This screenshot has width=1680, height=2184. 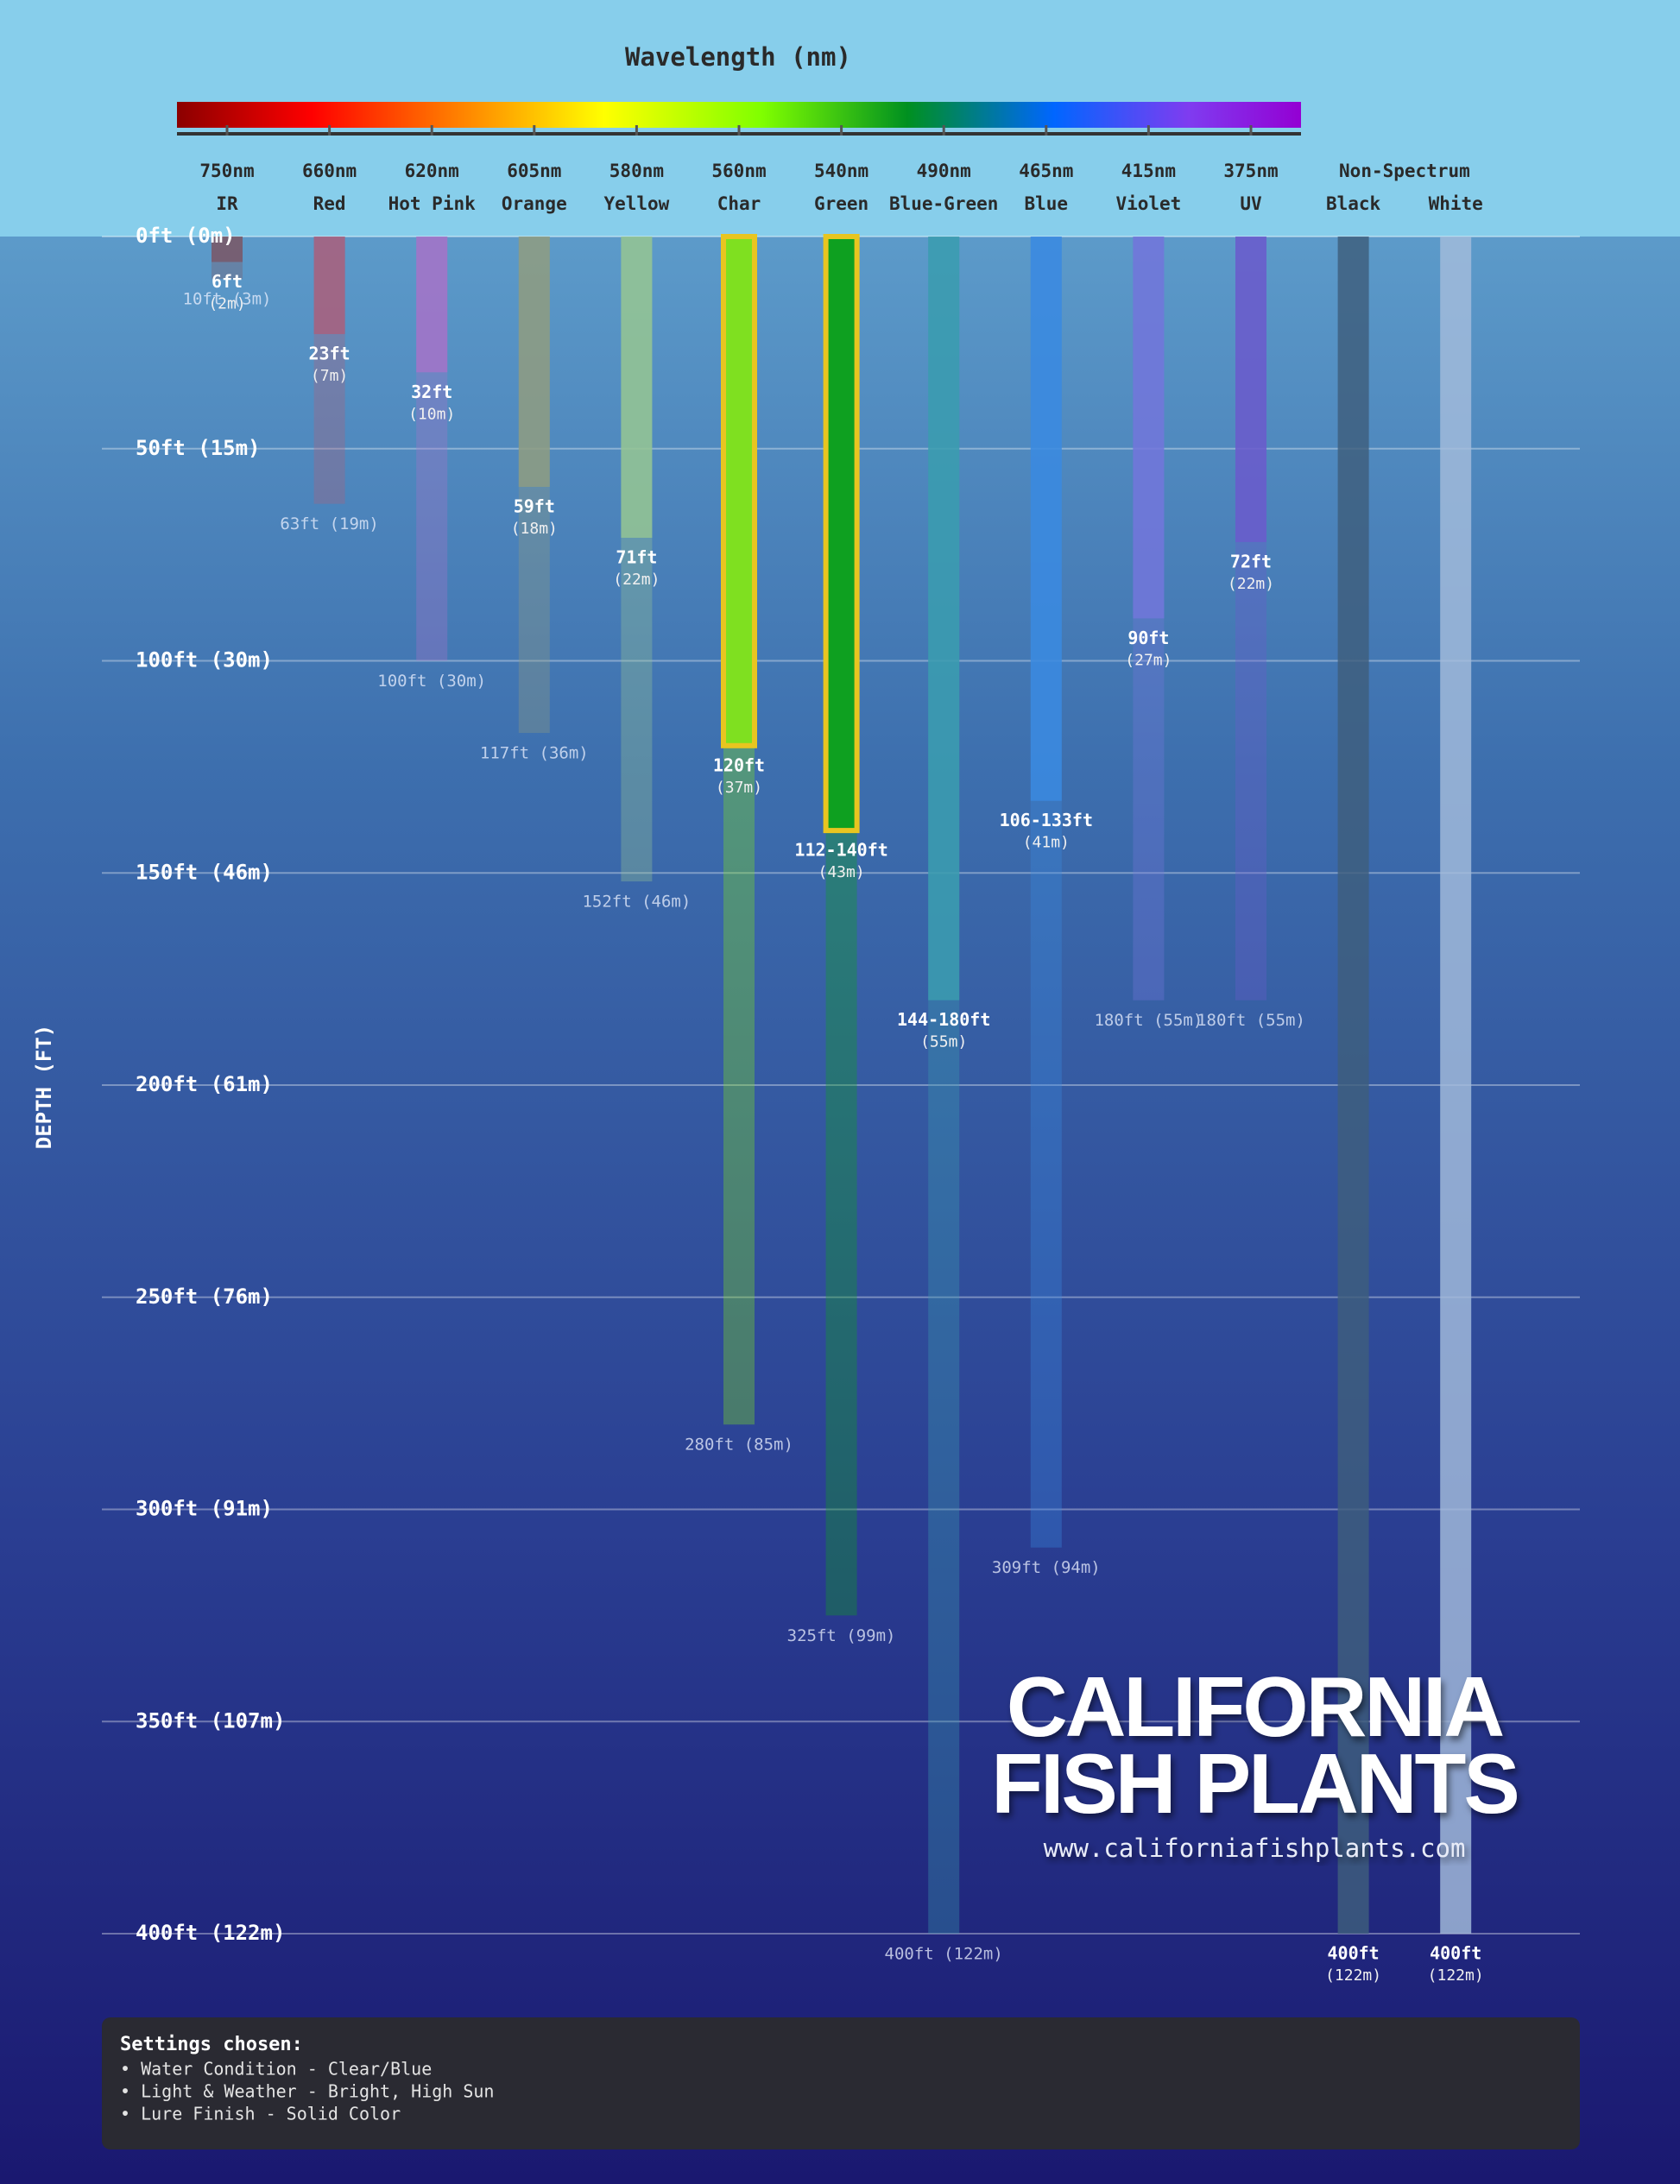 What do you see at coordinates (1149, 660) in the screenshot?
I see `meter-label: (27m)` at bounding box center [1149, 660].